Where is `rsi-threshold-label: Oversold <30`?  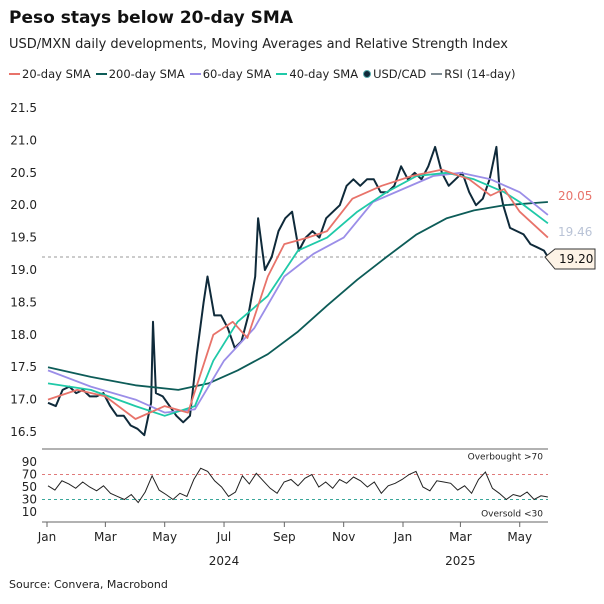
rsi-threshold-label: Oversold <30 is located at coordinates (512, 515).